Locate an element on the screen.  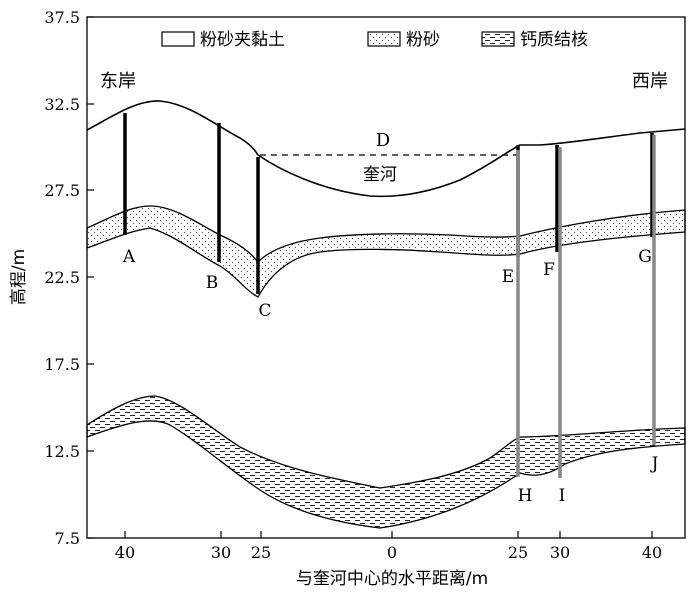
x-tick-labels: 40 30 25 0 25 30 40 is located at coordinates (388, 552).